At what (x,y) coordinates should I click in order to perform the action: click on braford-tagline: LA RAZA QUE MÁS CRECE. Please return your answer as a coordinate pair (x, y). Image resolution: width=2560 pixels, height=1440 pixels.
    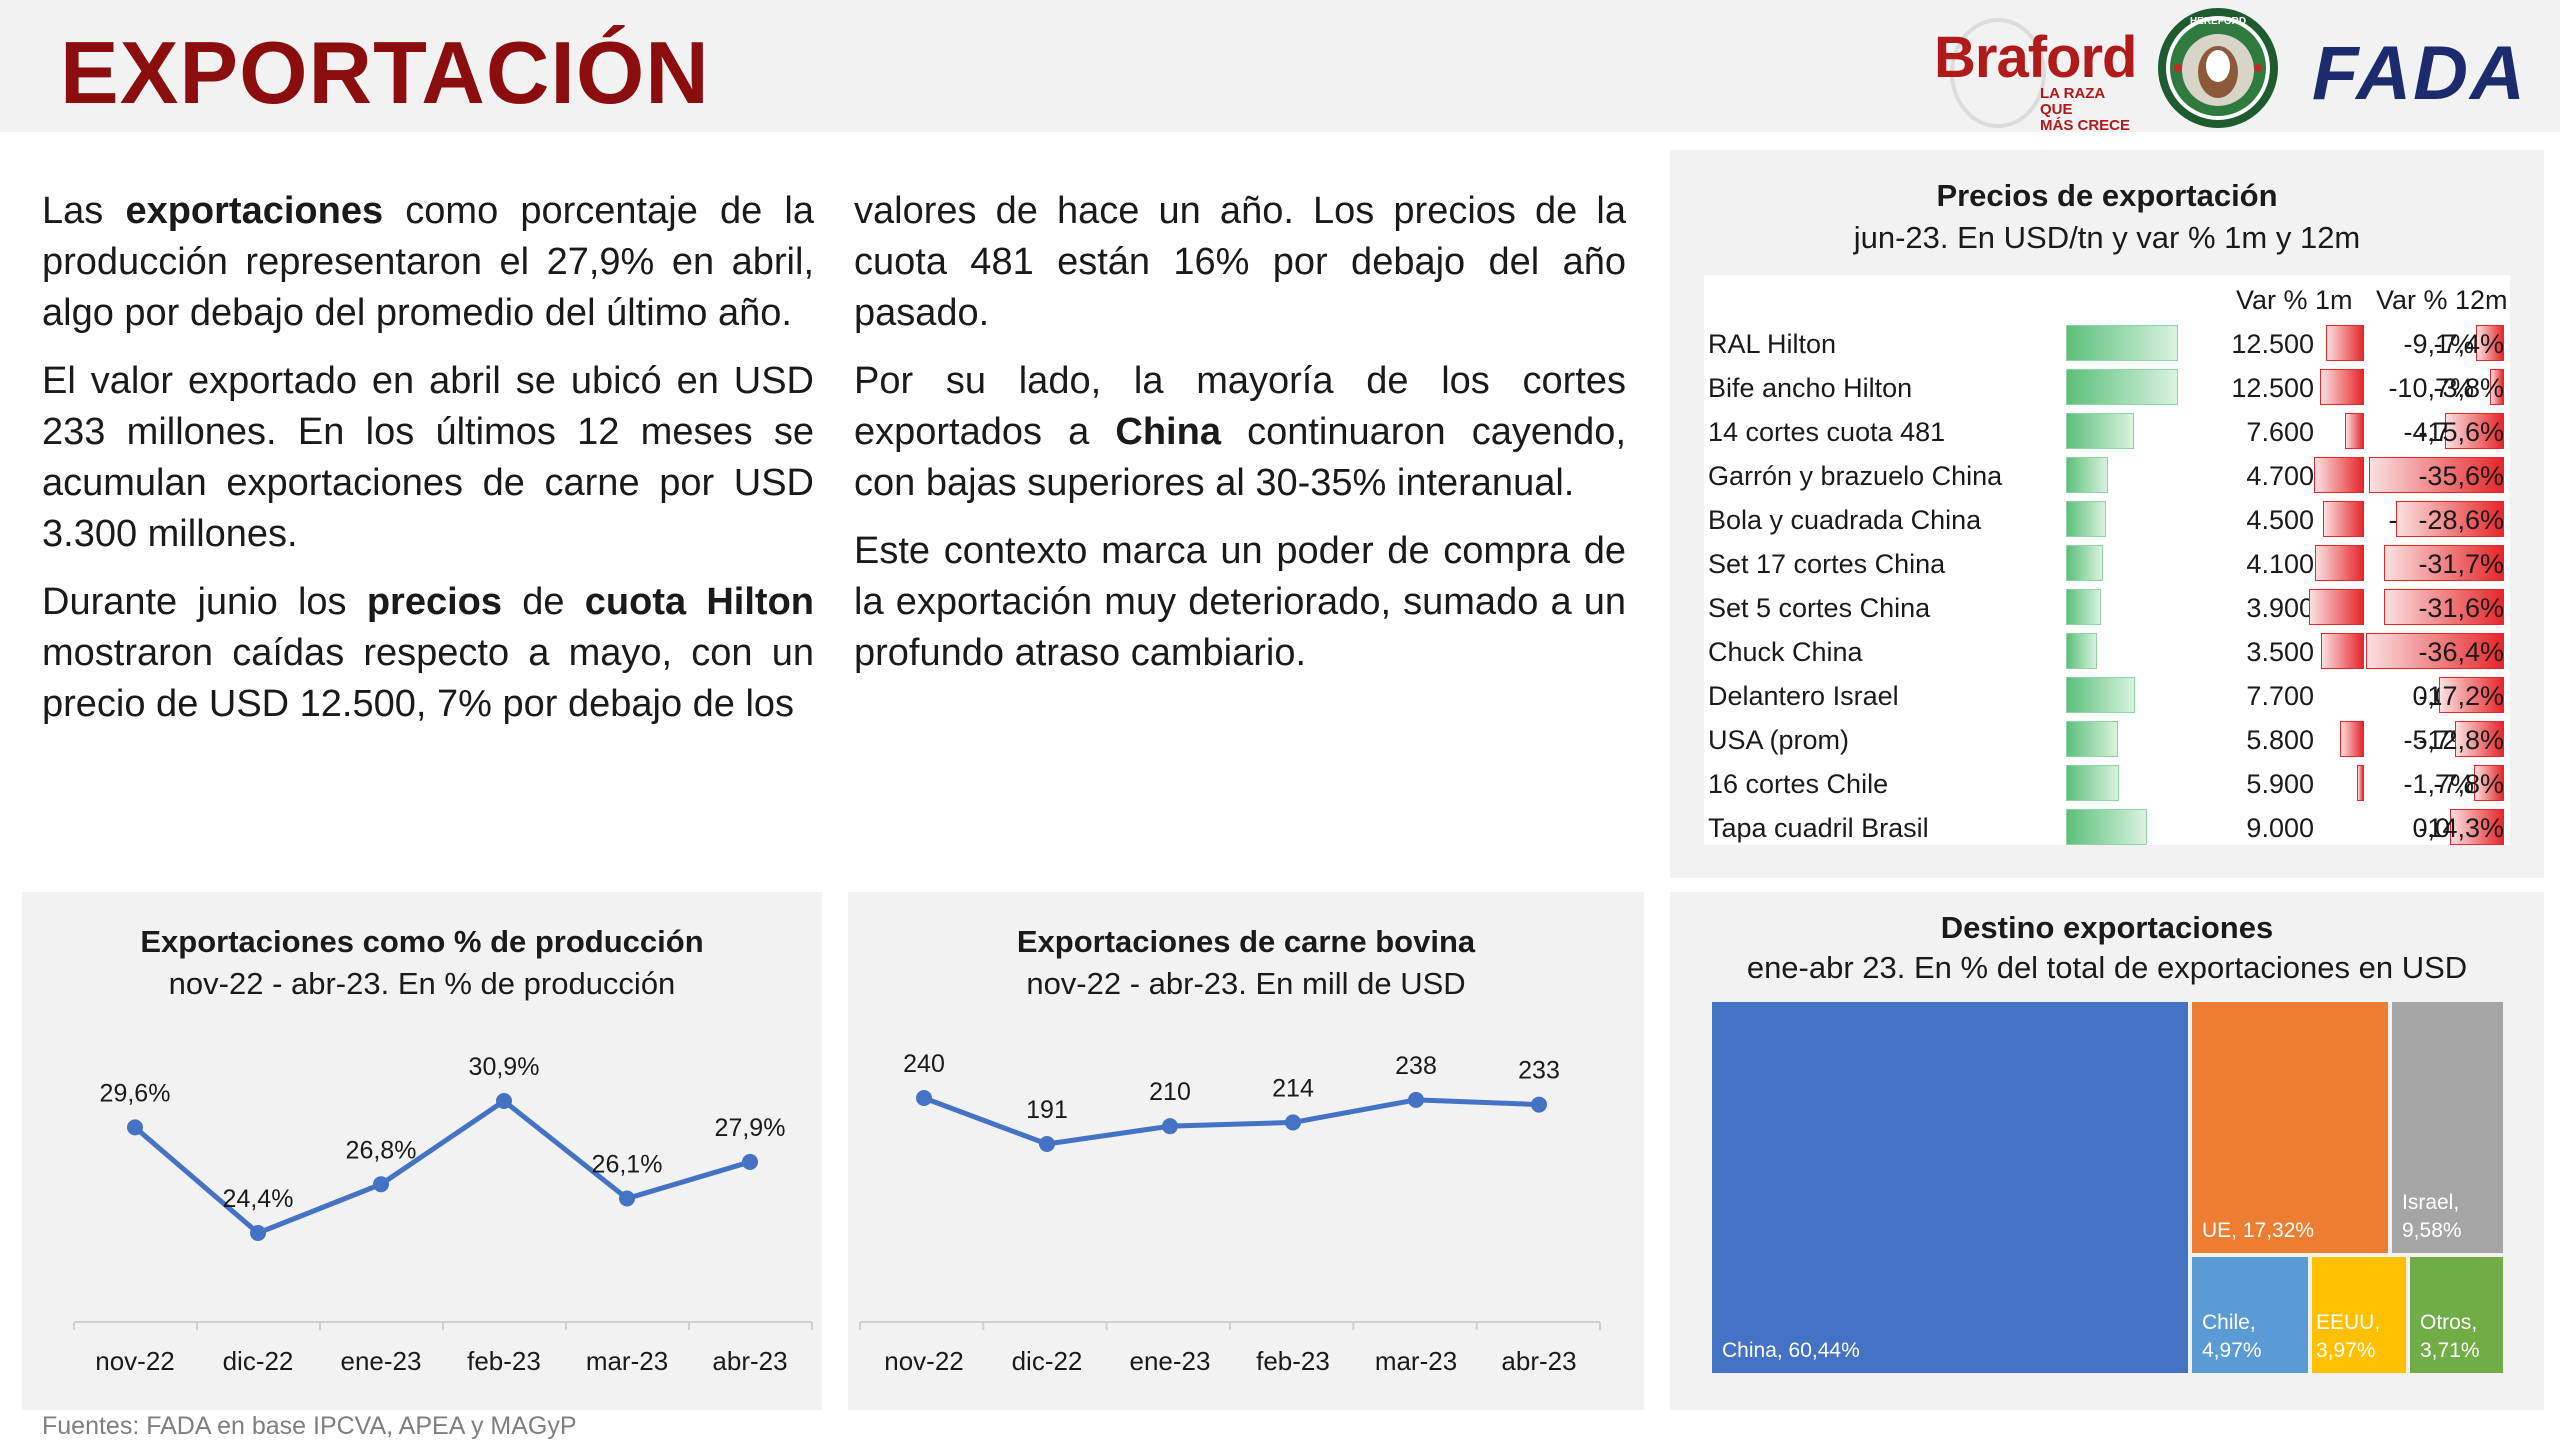
    Looking at the image, I should click on (2090, 110).